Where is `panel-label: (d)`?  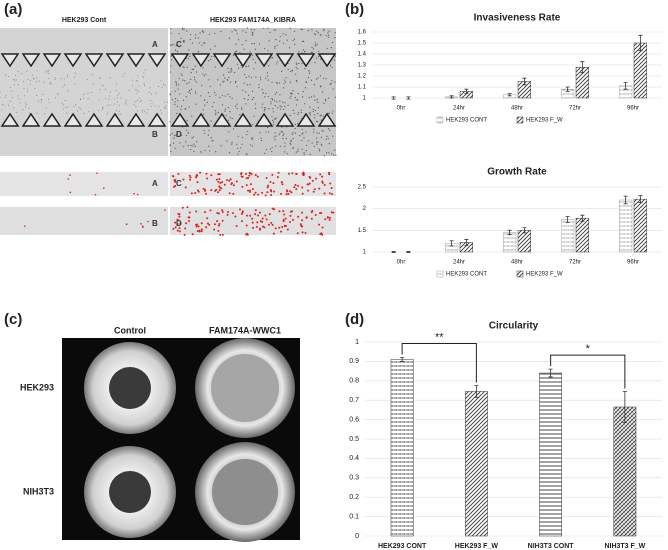
panel-label: (d) is located at coordinates (354, 319).